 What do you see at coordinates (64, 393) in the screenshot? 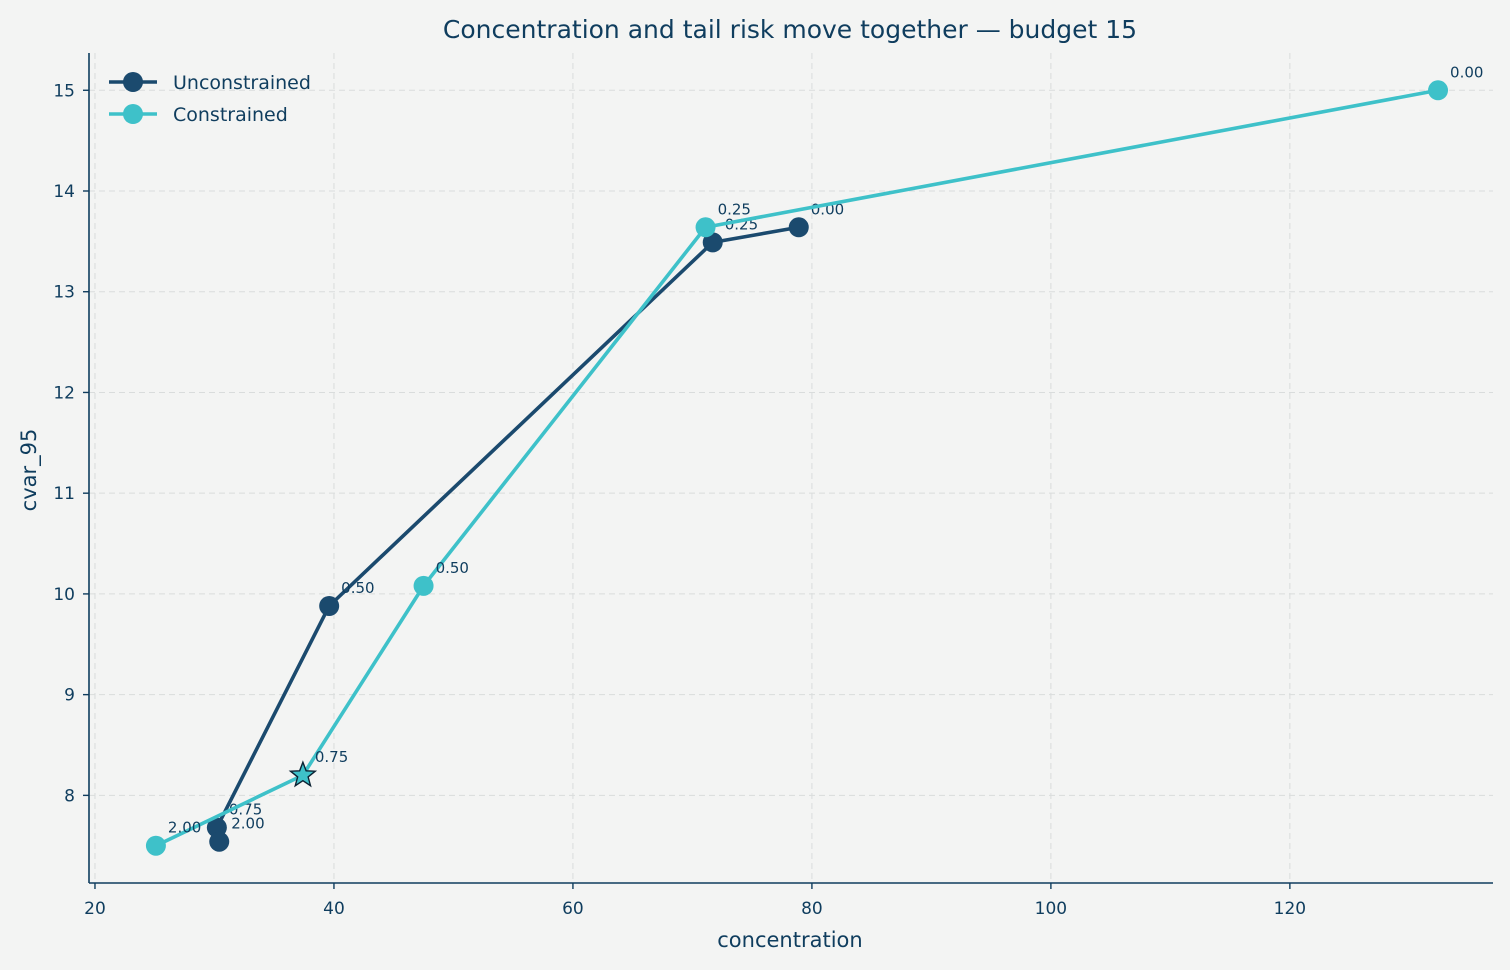
I see `y-tick-label: 12` at bounding box center [64, 393].